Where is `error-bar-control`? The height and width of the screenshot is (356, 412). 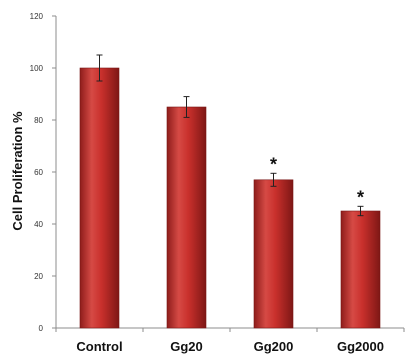
error-bar-control is located at coordinates (99, 68).